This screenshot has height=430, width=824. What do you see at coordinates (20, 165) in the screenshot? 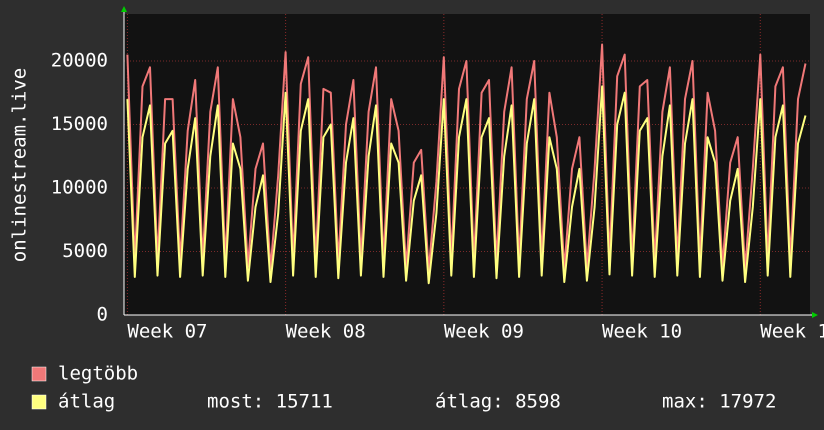
I see `y-axis-label: onlinestream.live` at bounding box center [20, 165].